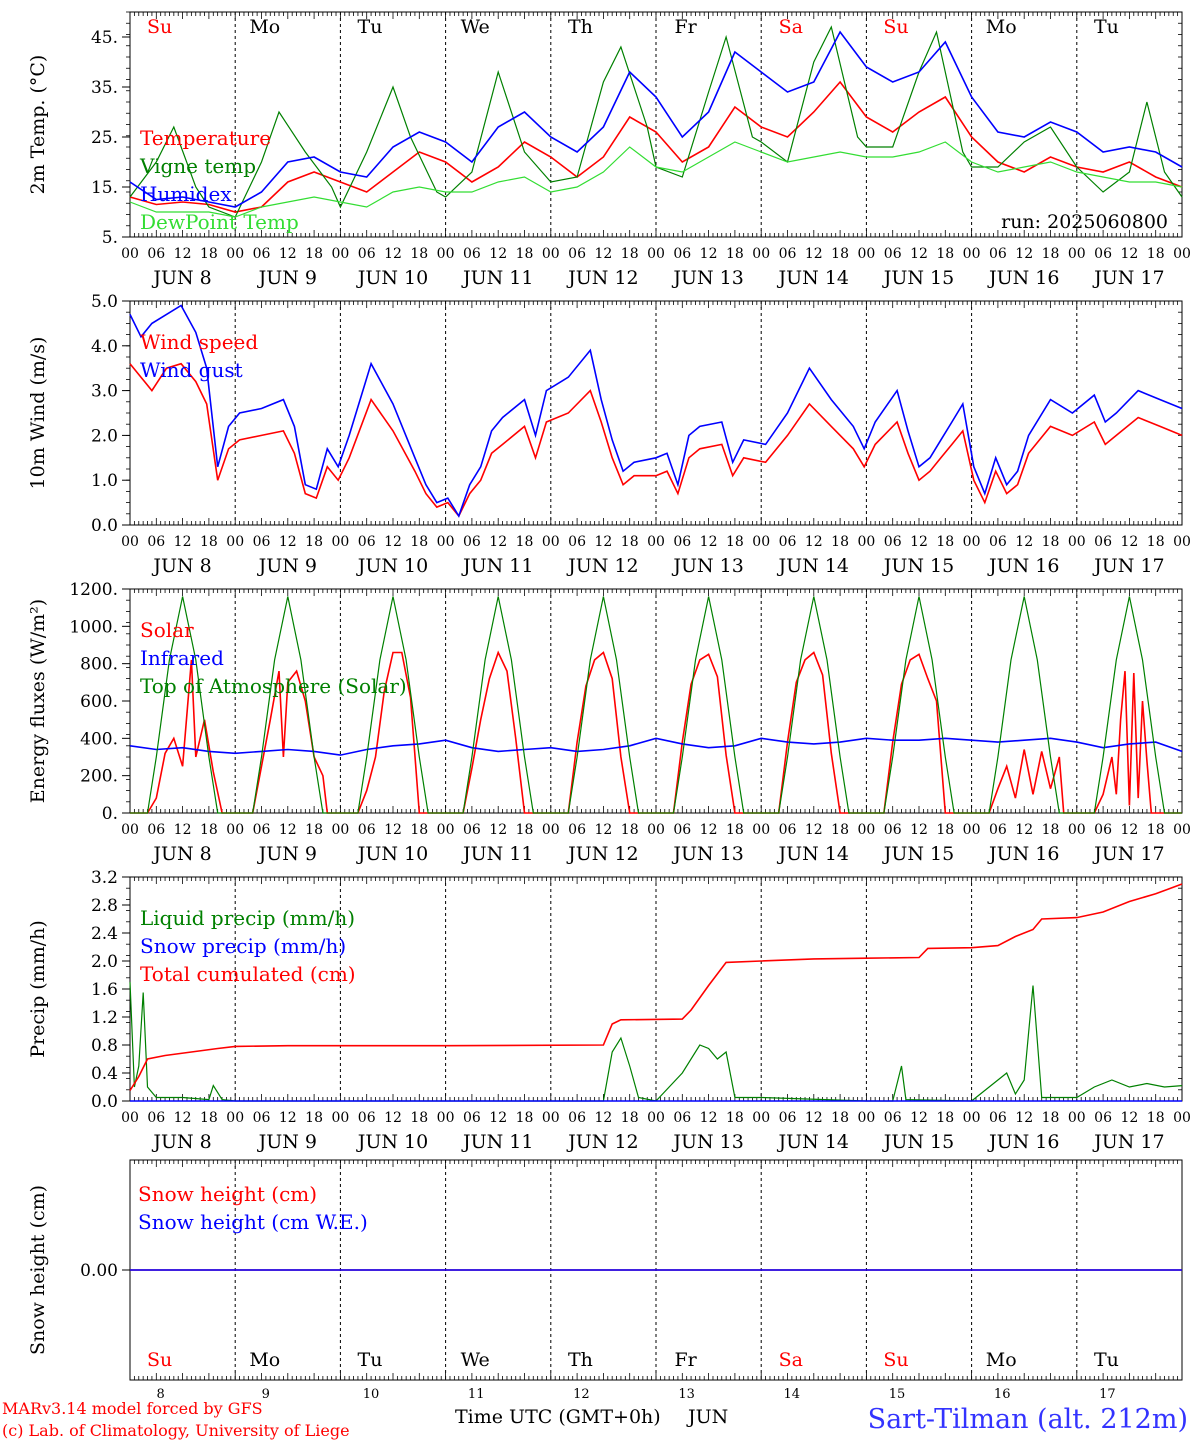 The height and width of the screenshot is (1440, 1194). What do you see at coordinates (497, 854) in the screenshot?
I see `day-label: JUN 11` at bounding box center [497, 854].